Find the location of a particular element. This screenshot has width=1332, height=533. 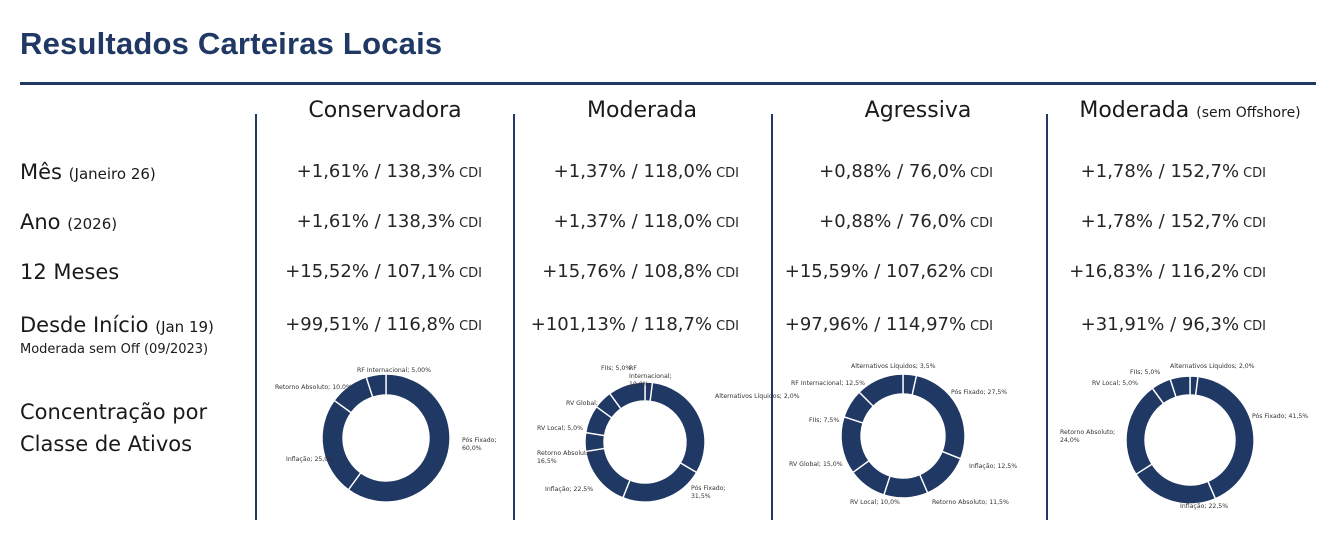

value-cell: +15,52% / 107,1% CDI is located at coordinates (372, 271).